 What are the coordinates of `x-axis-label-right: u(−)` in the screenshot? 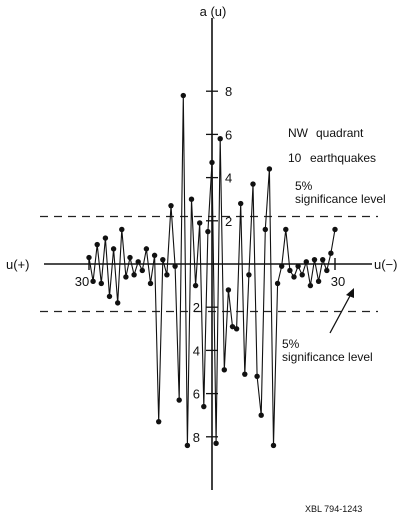 It's located at (385, 264).